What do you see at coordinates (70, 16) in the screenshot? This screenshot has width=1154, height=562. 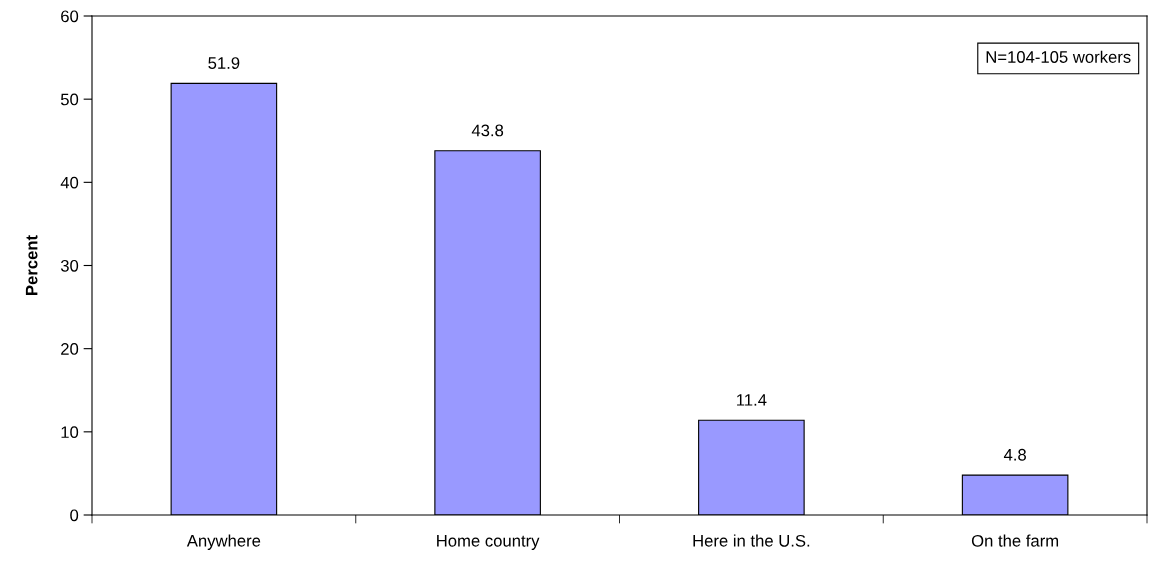 I see `y-tick-label: 60` at bounding box center [70, 16].